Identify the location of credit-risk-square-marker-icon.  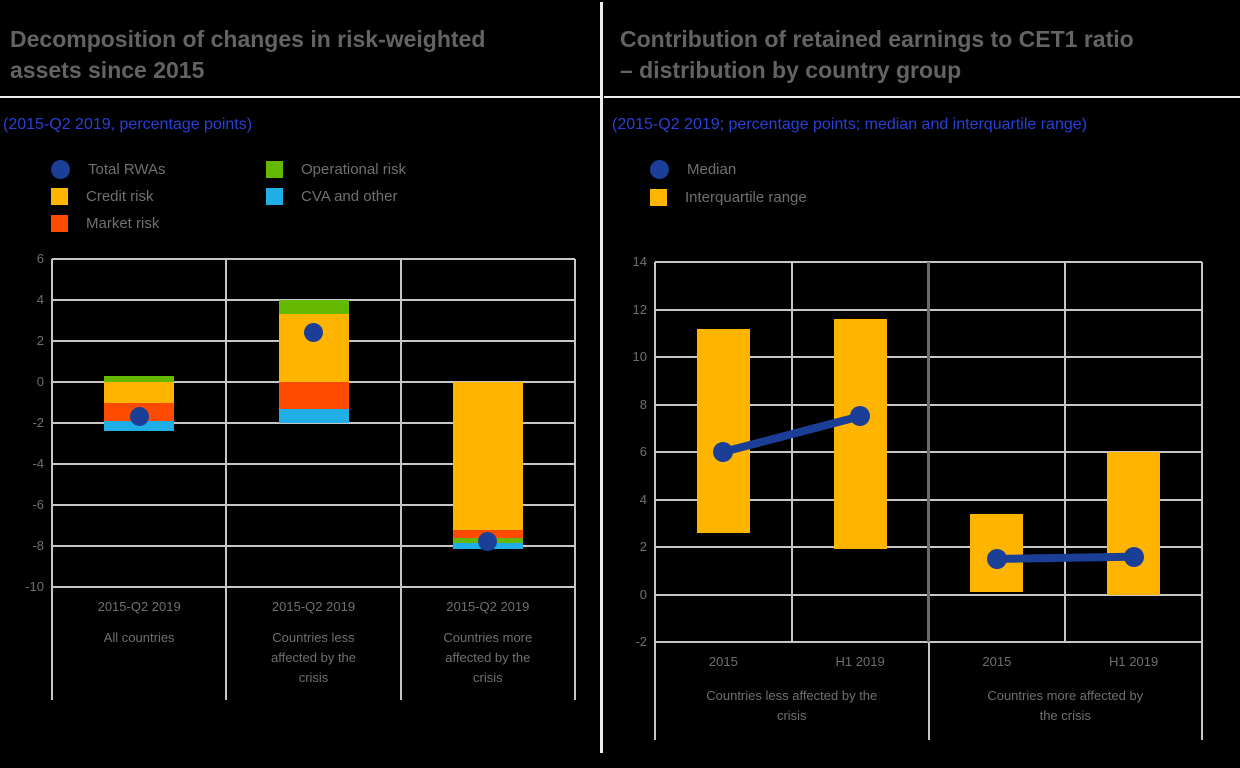
(59, 196).